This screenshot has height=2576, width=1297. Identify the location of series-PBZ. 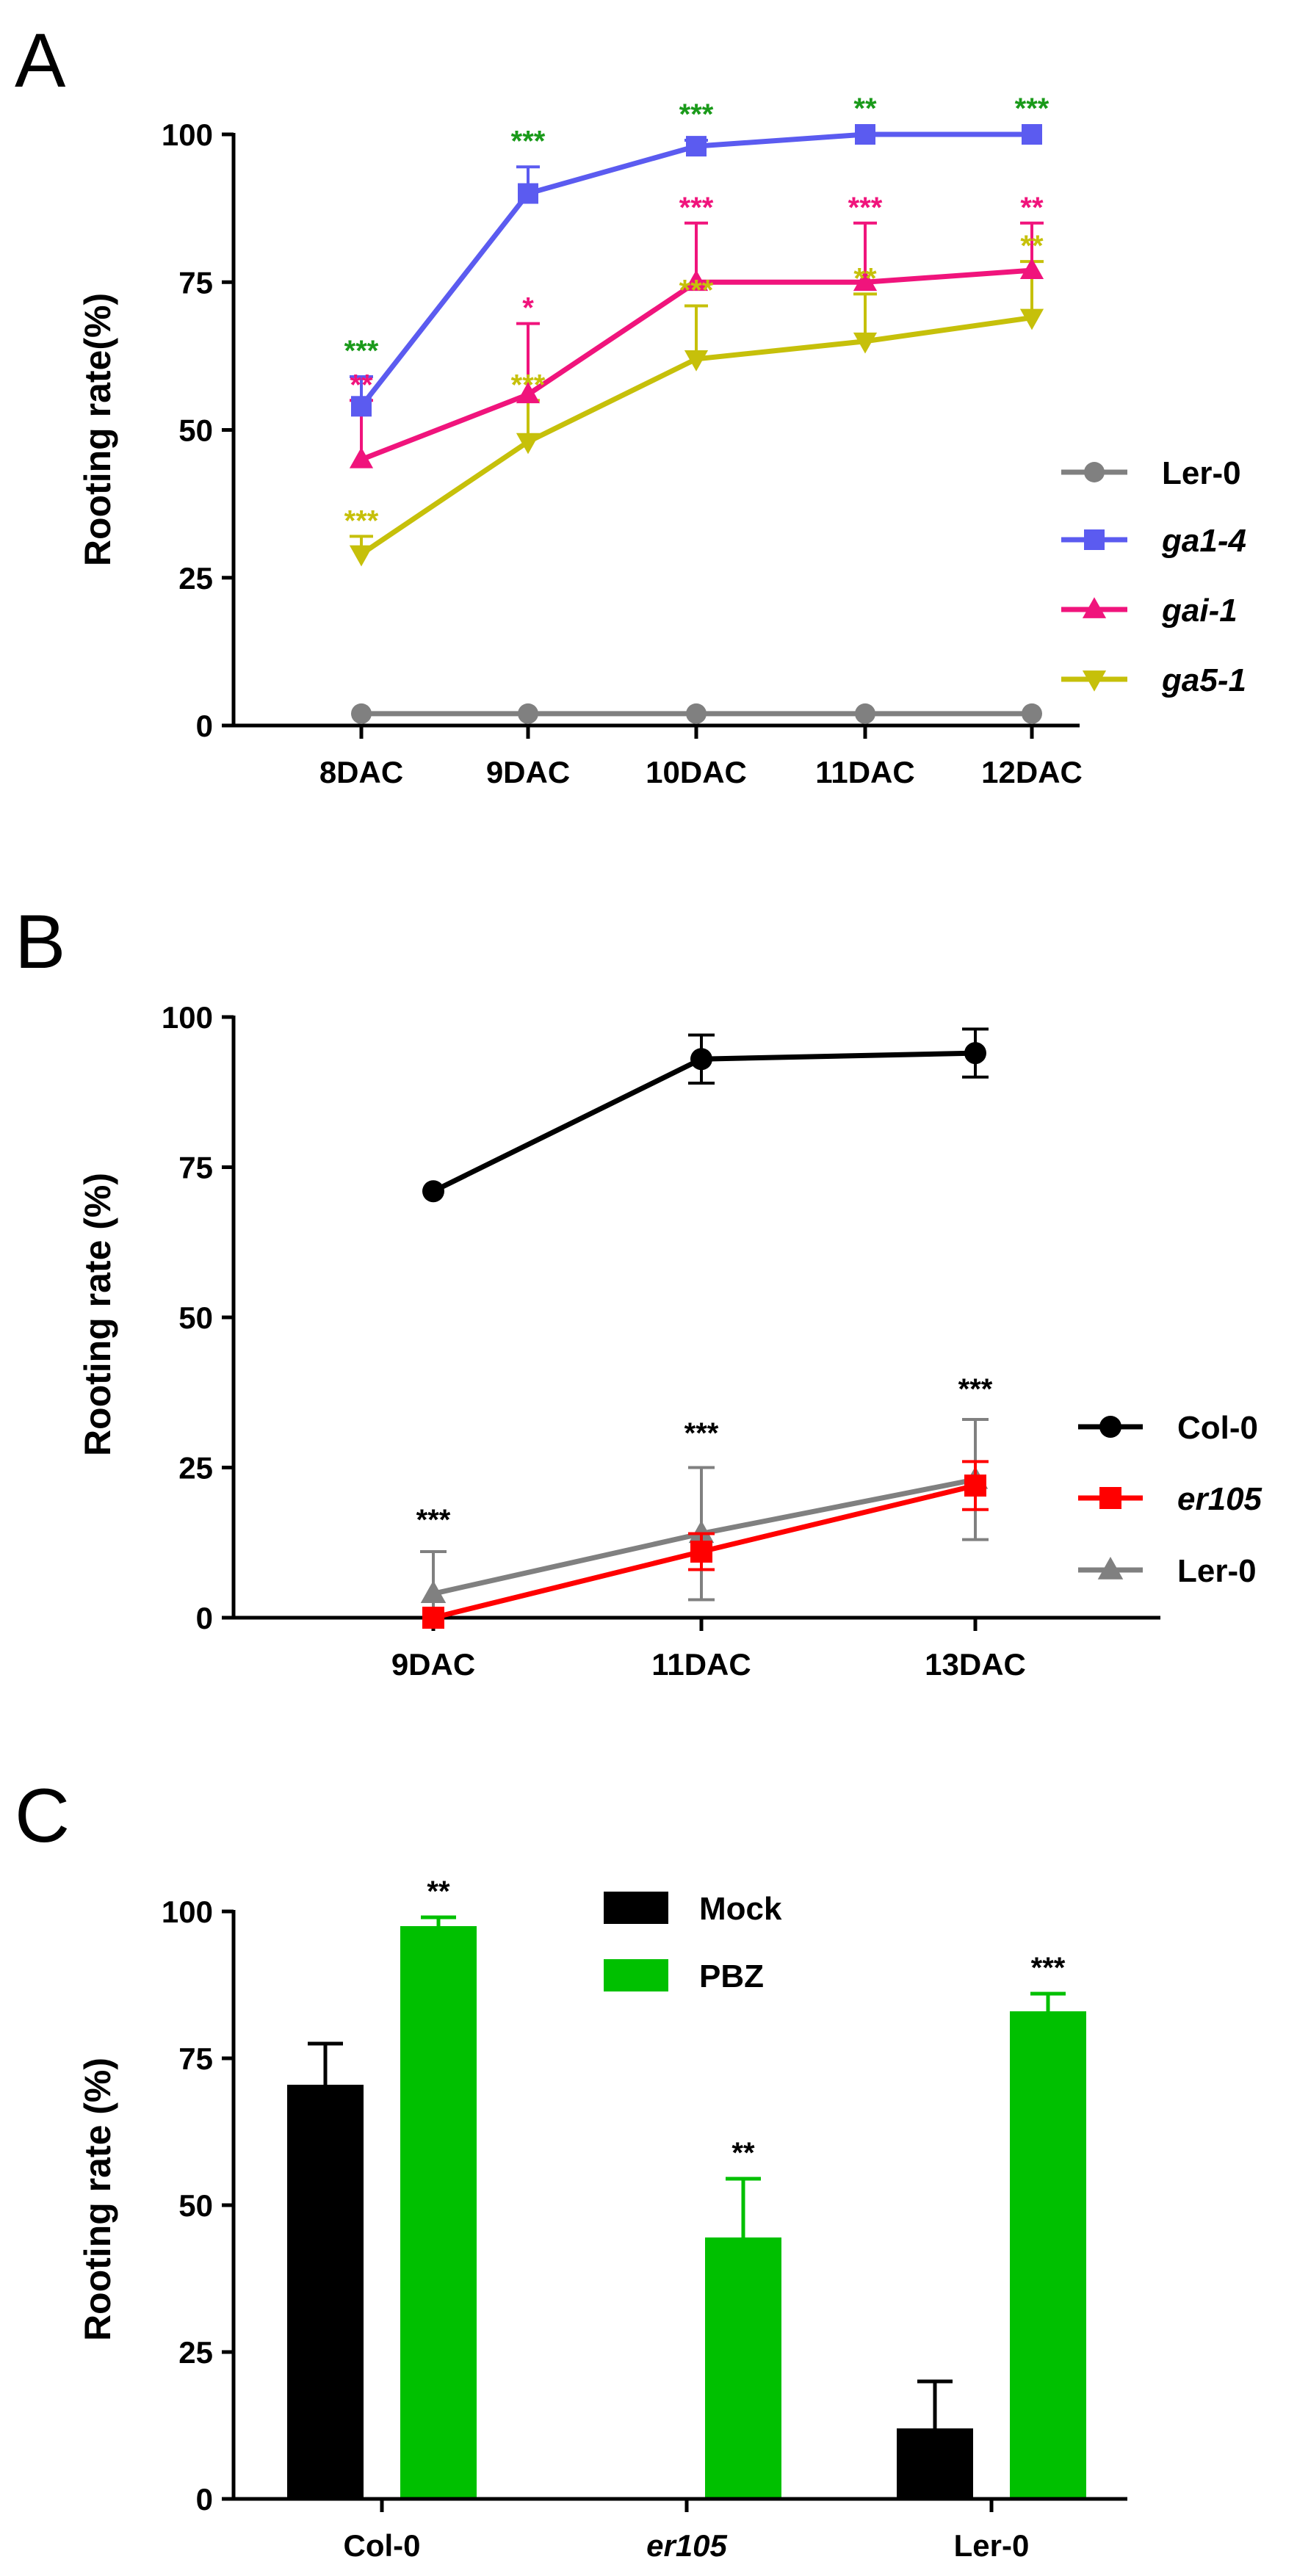
(743, 2207).